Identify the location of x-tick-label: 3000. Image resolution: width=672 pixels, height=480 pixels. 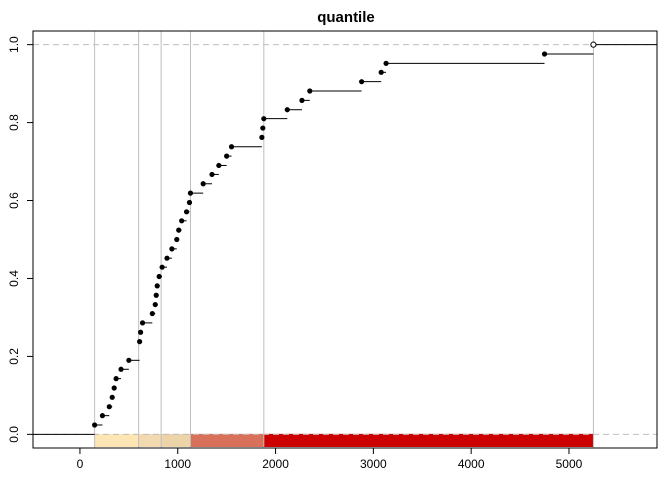
(373, 464).